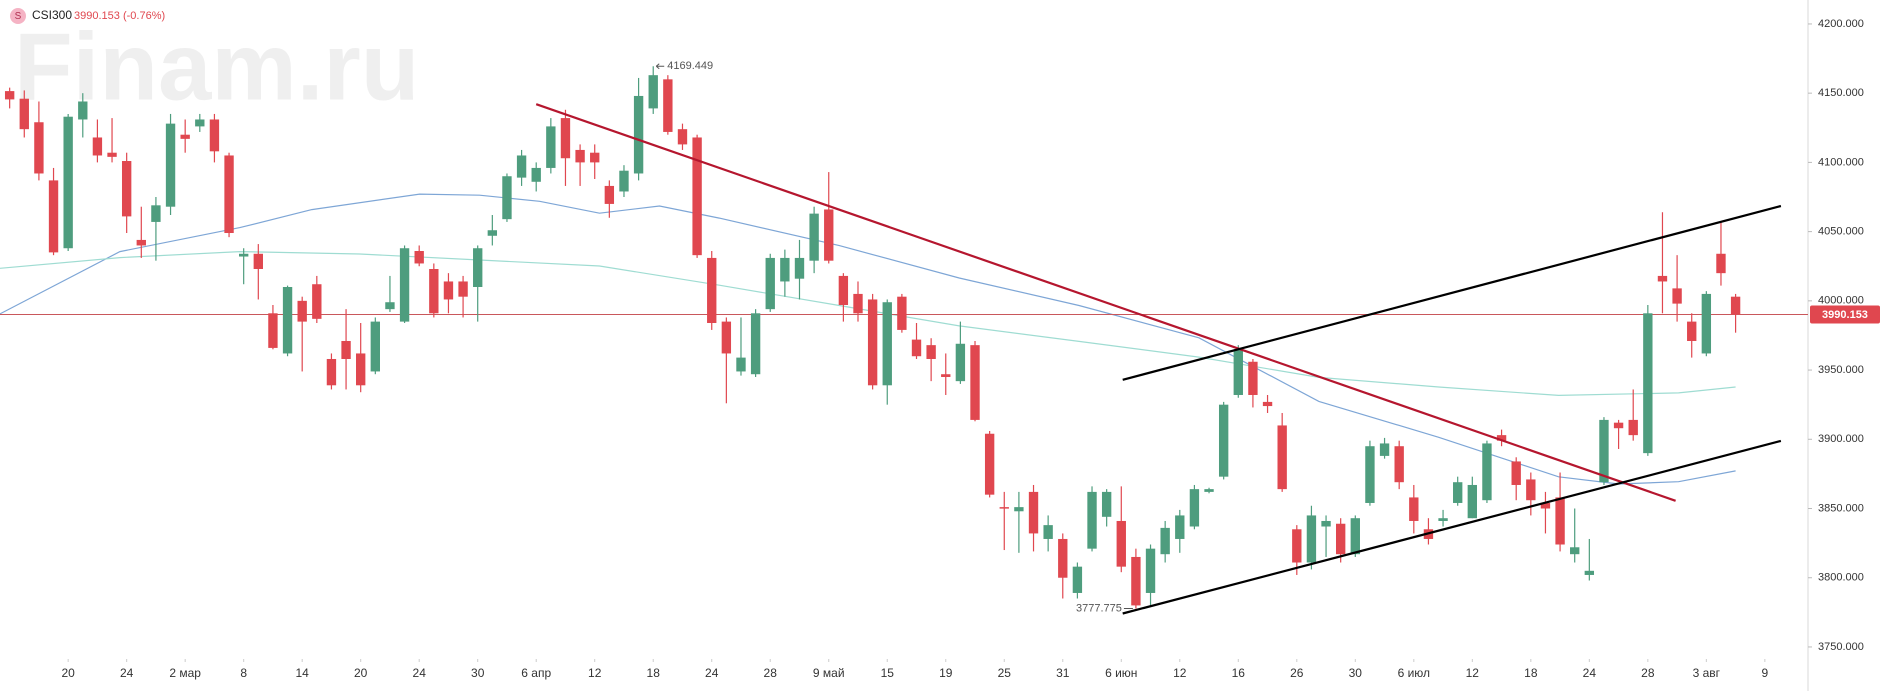 The image size is (1880, 691). Describe the element at coordinates (1841, 370) in the screenshot. I see `y-tick-label: 3950.000` at that location.